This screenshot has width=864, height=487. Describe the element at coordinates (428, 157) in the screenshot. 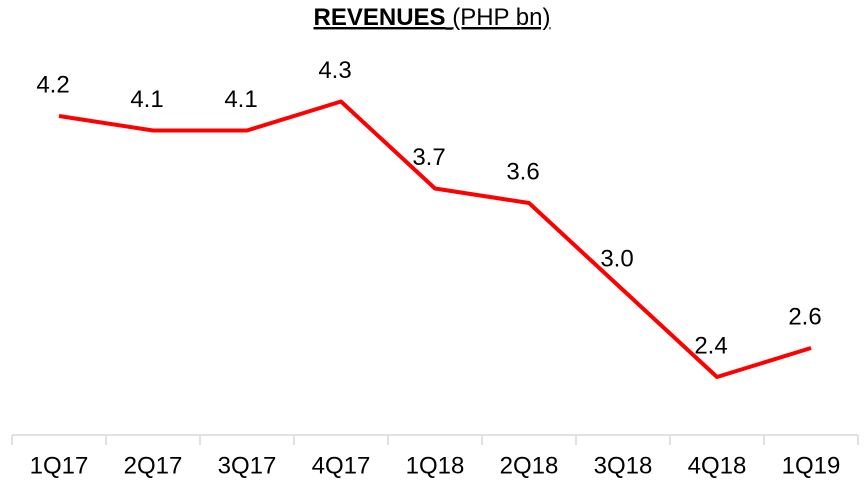

I see `data-label: 3.7` at that location.